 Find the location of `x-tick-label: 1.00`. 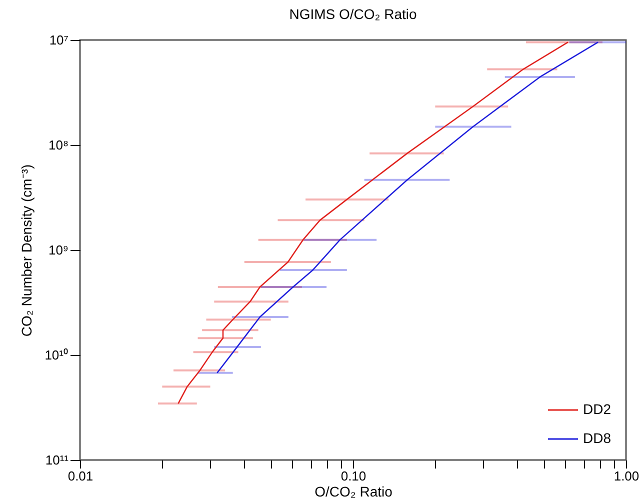

x-tick-label: 1.00 is located at coordinates (627, 476).